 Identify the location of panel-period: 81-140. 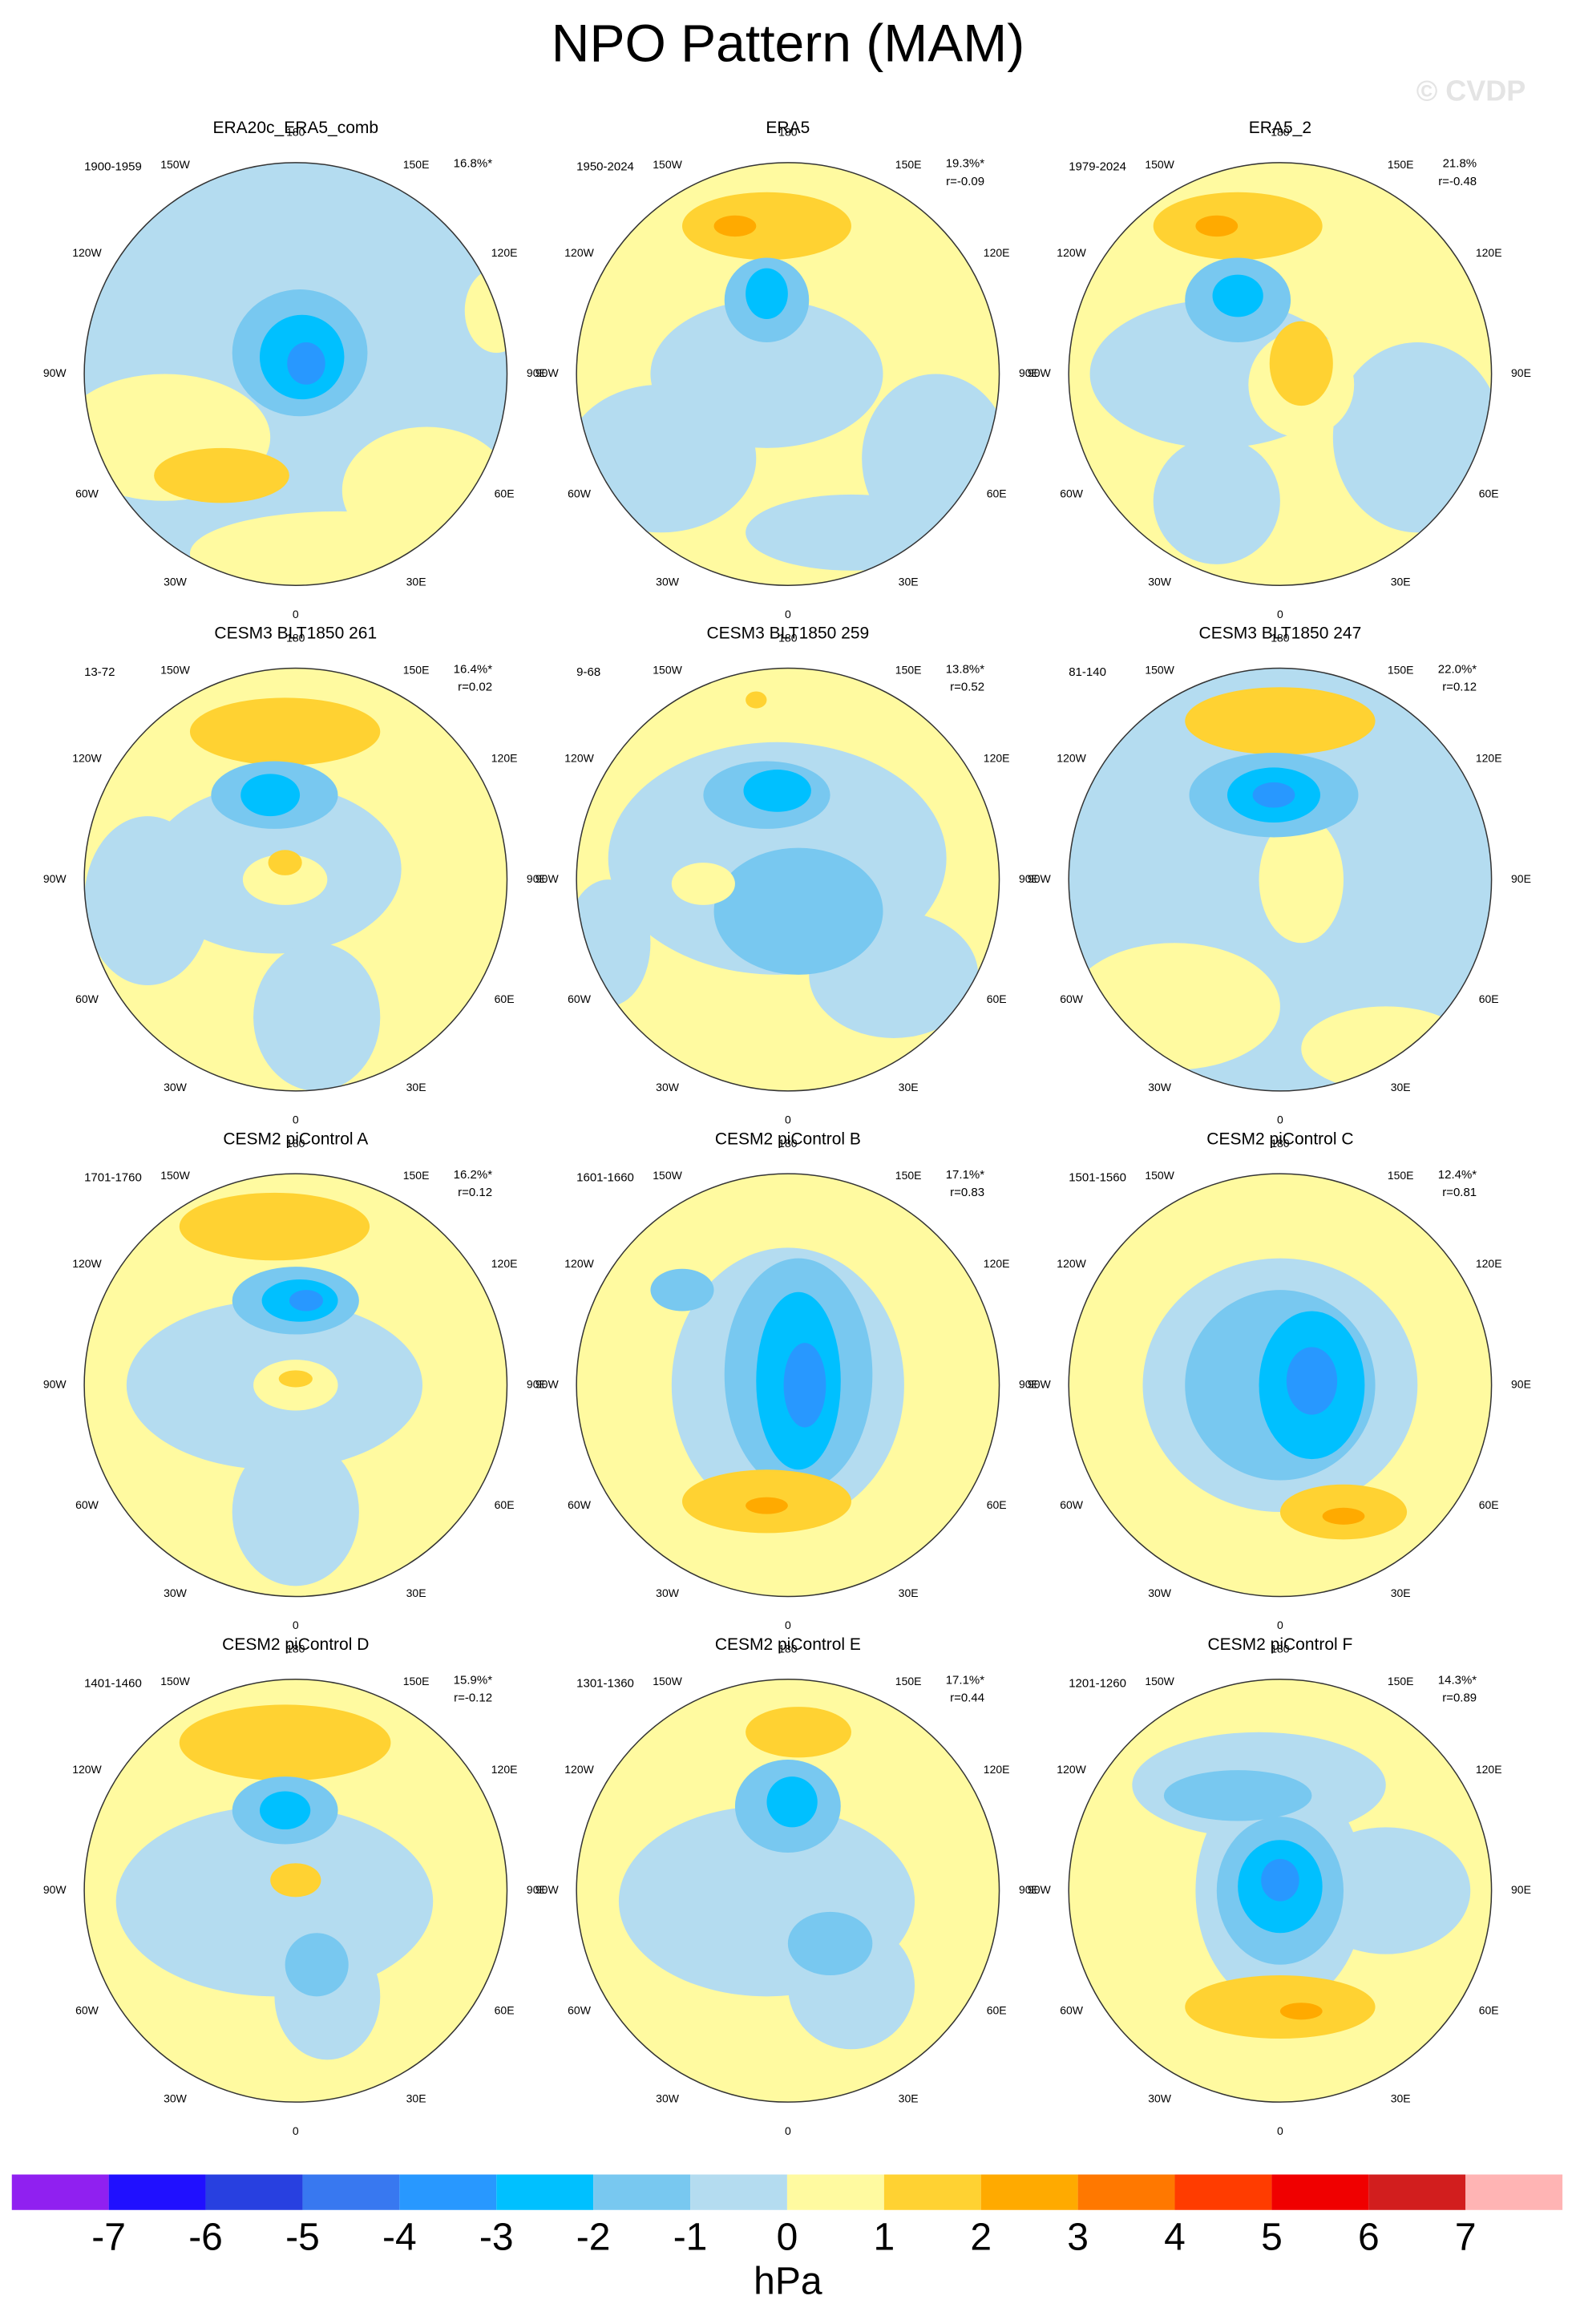
(1087, 672).